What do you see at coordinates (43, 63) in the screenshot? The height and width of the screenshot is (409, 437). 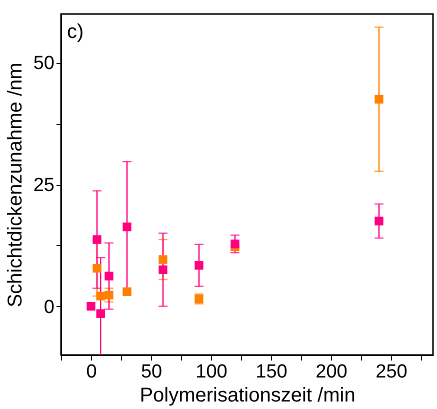 I see `y-tick-label: 50` at bounding box center [43, 63].